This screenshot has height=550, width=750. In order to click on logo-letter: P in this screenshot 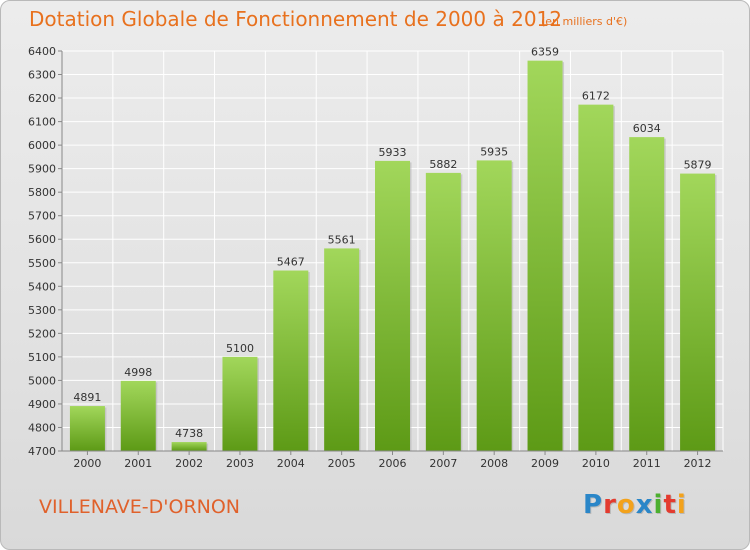, I will do `click(593, 505)`.